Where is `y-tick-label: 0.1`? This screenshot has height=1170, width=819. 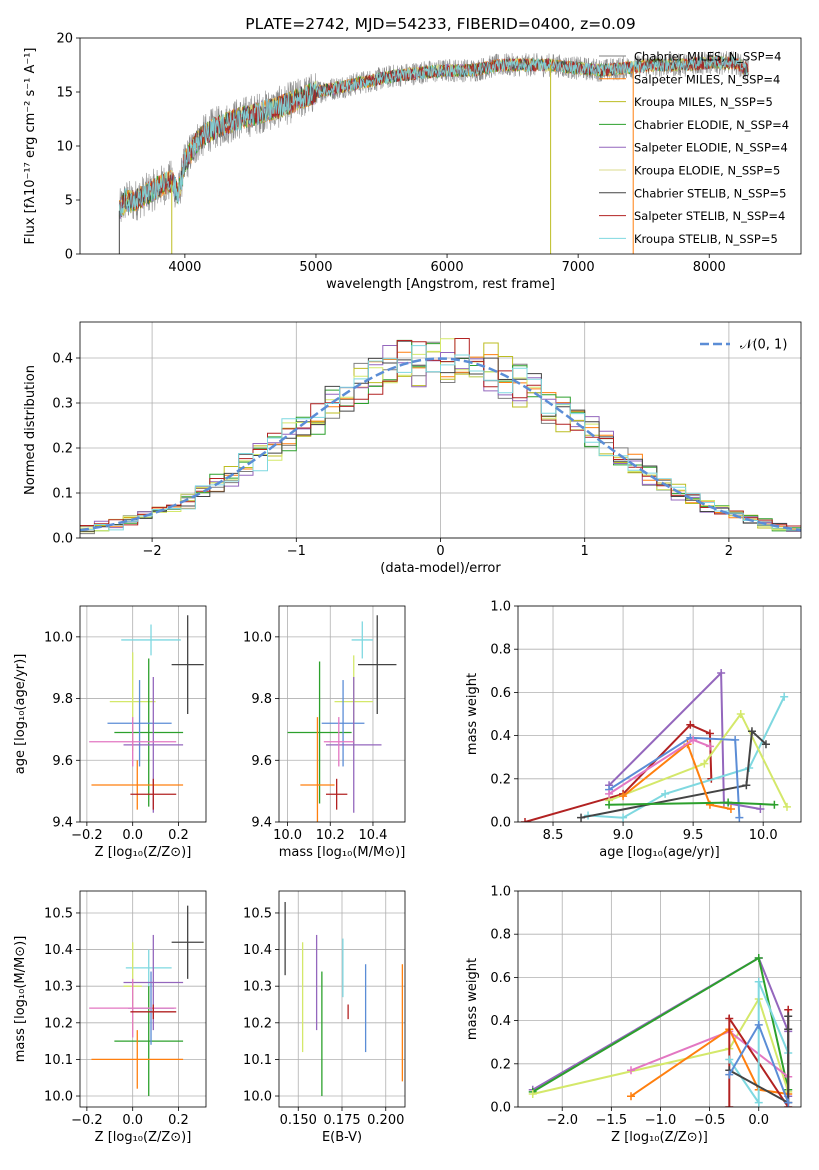 y-tick-label: 0.1 is located at coordinates (62, 494).